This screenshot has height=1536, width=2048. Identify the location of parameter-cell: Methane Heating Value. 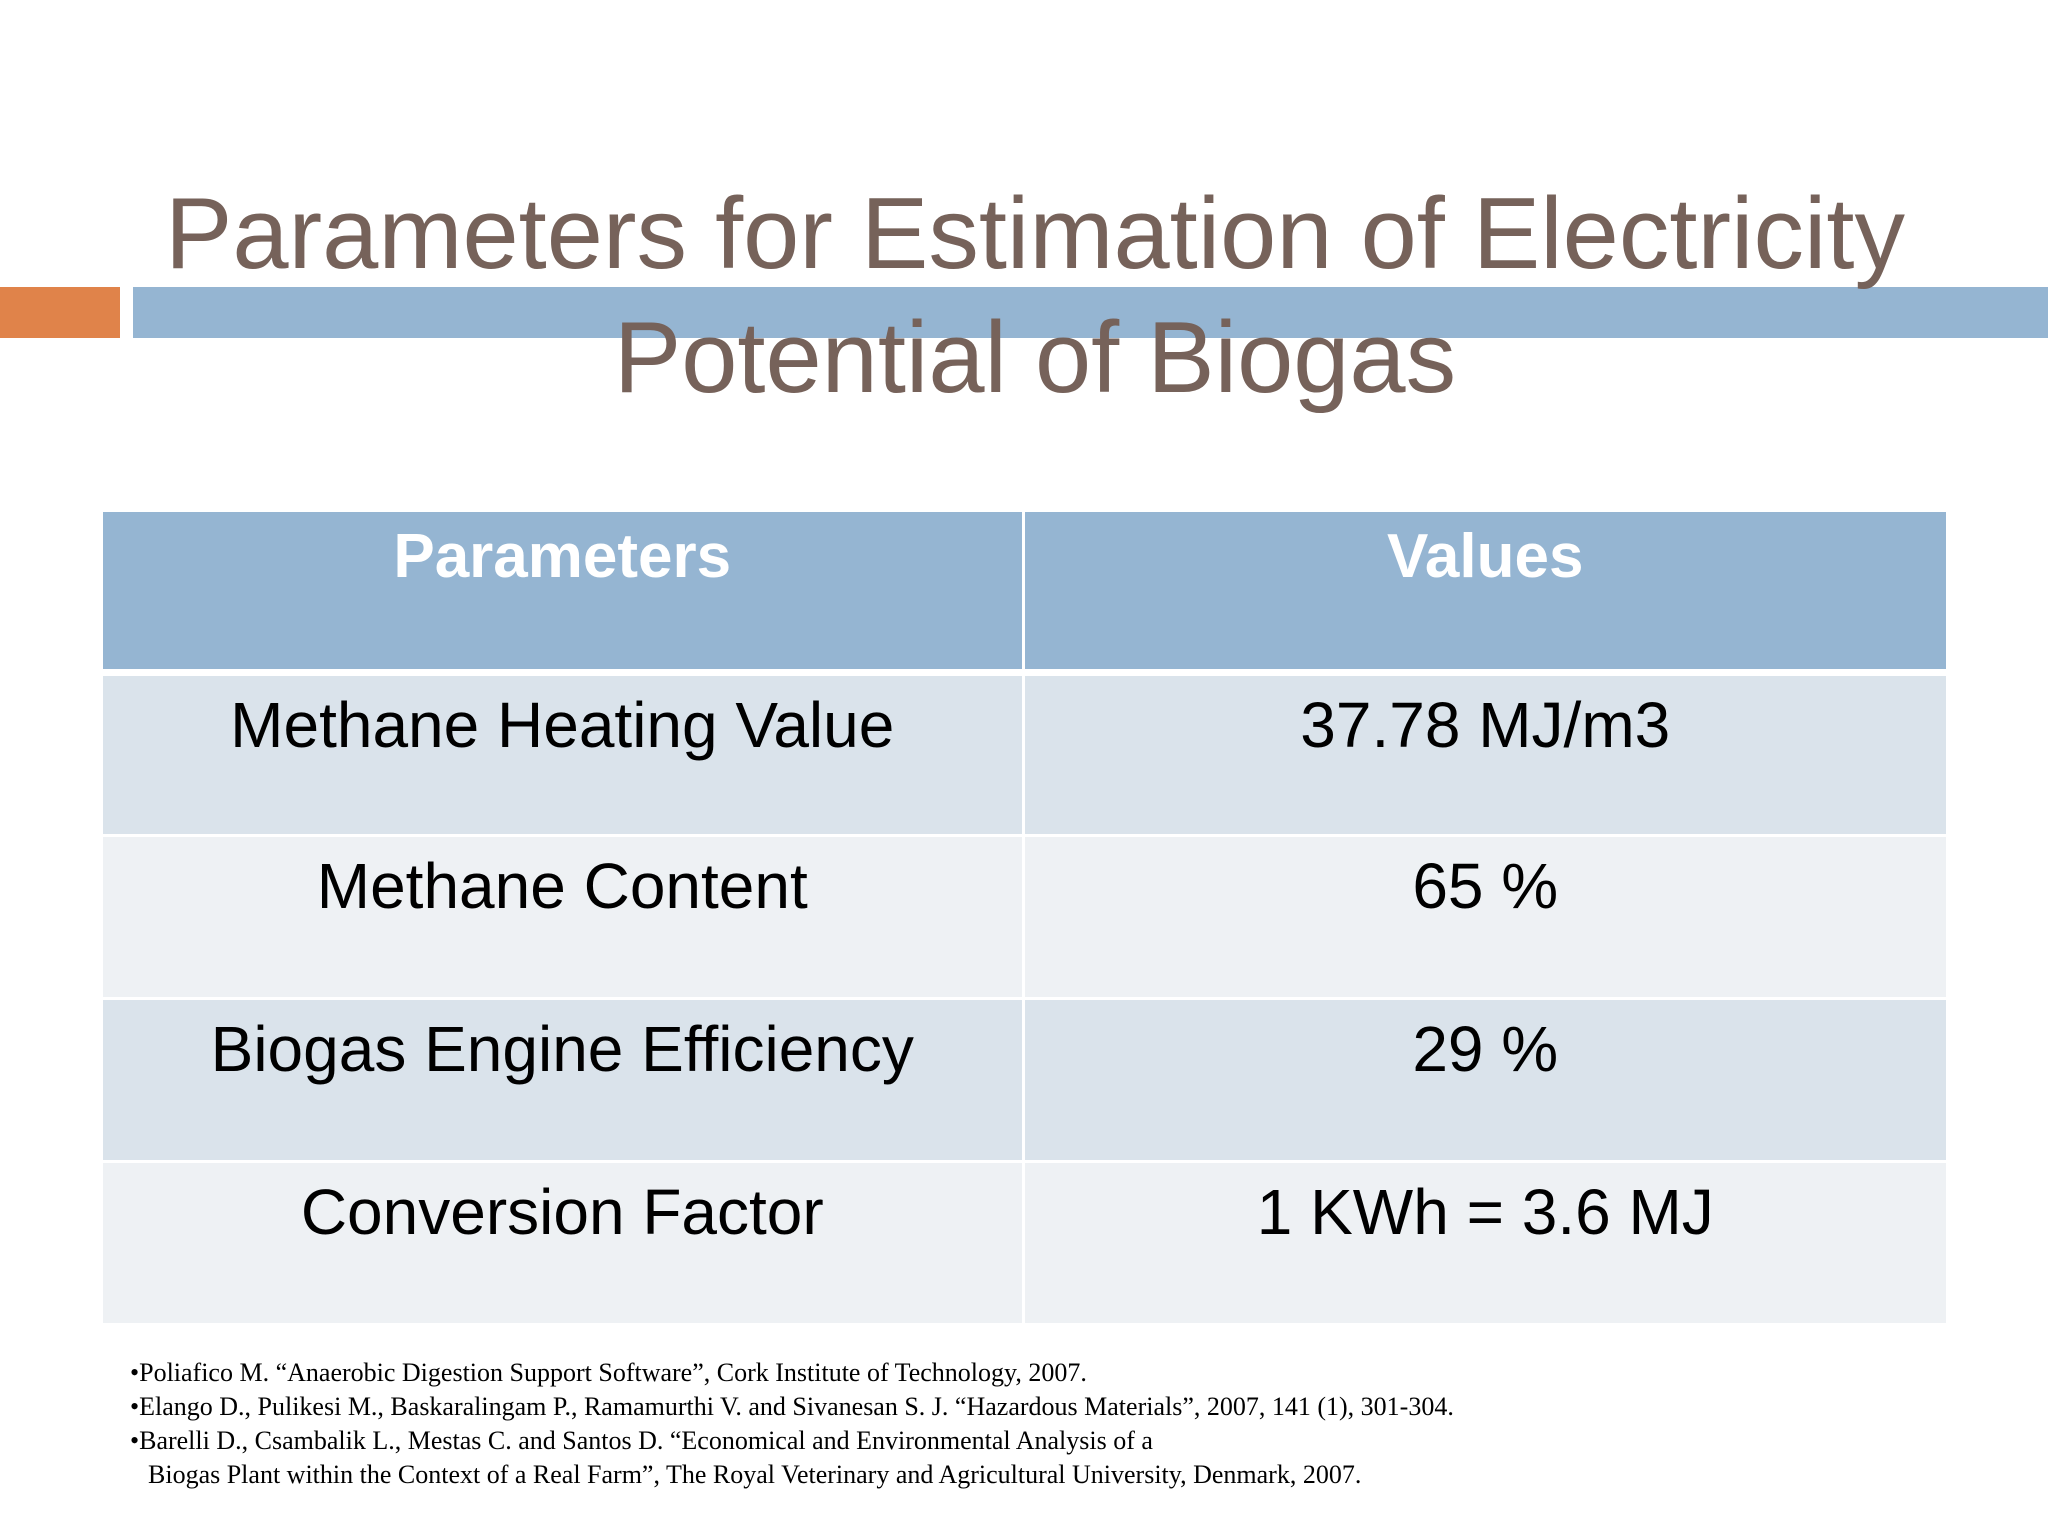
(564, 754).